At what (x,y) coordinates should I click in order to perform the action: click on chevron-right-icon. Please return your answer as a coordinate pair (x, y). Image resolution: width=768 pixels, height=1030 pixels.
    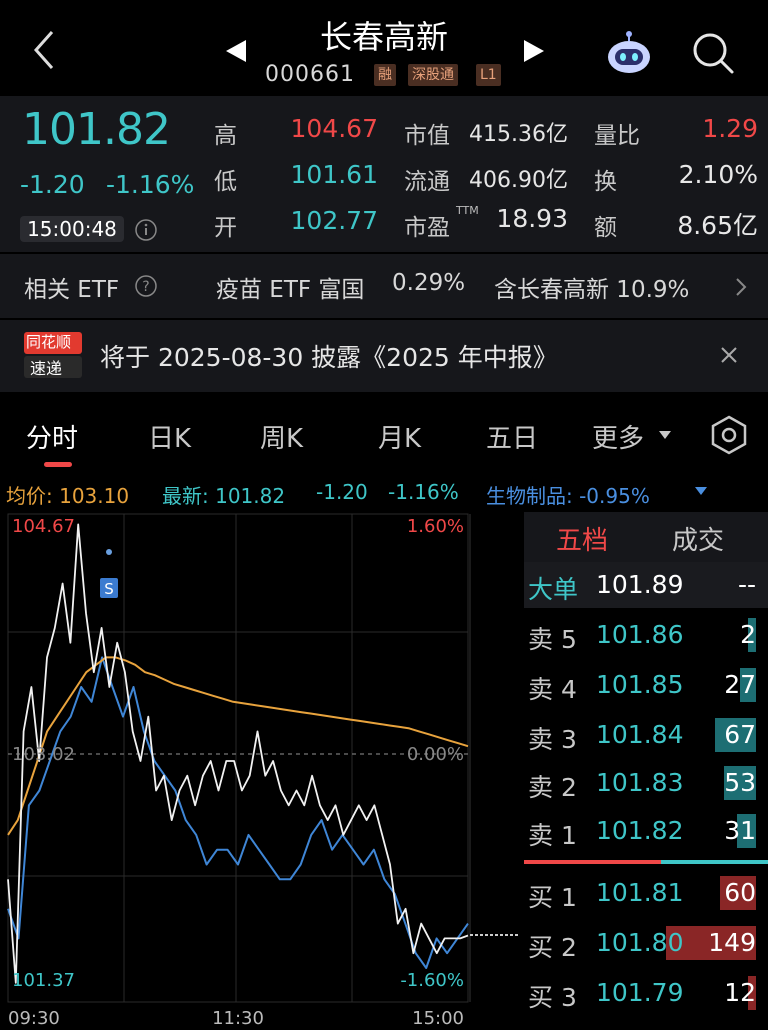
    Looking at the image, I should click on (741, 287).